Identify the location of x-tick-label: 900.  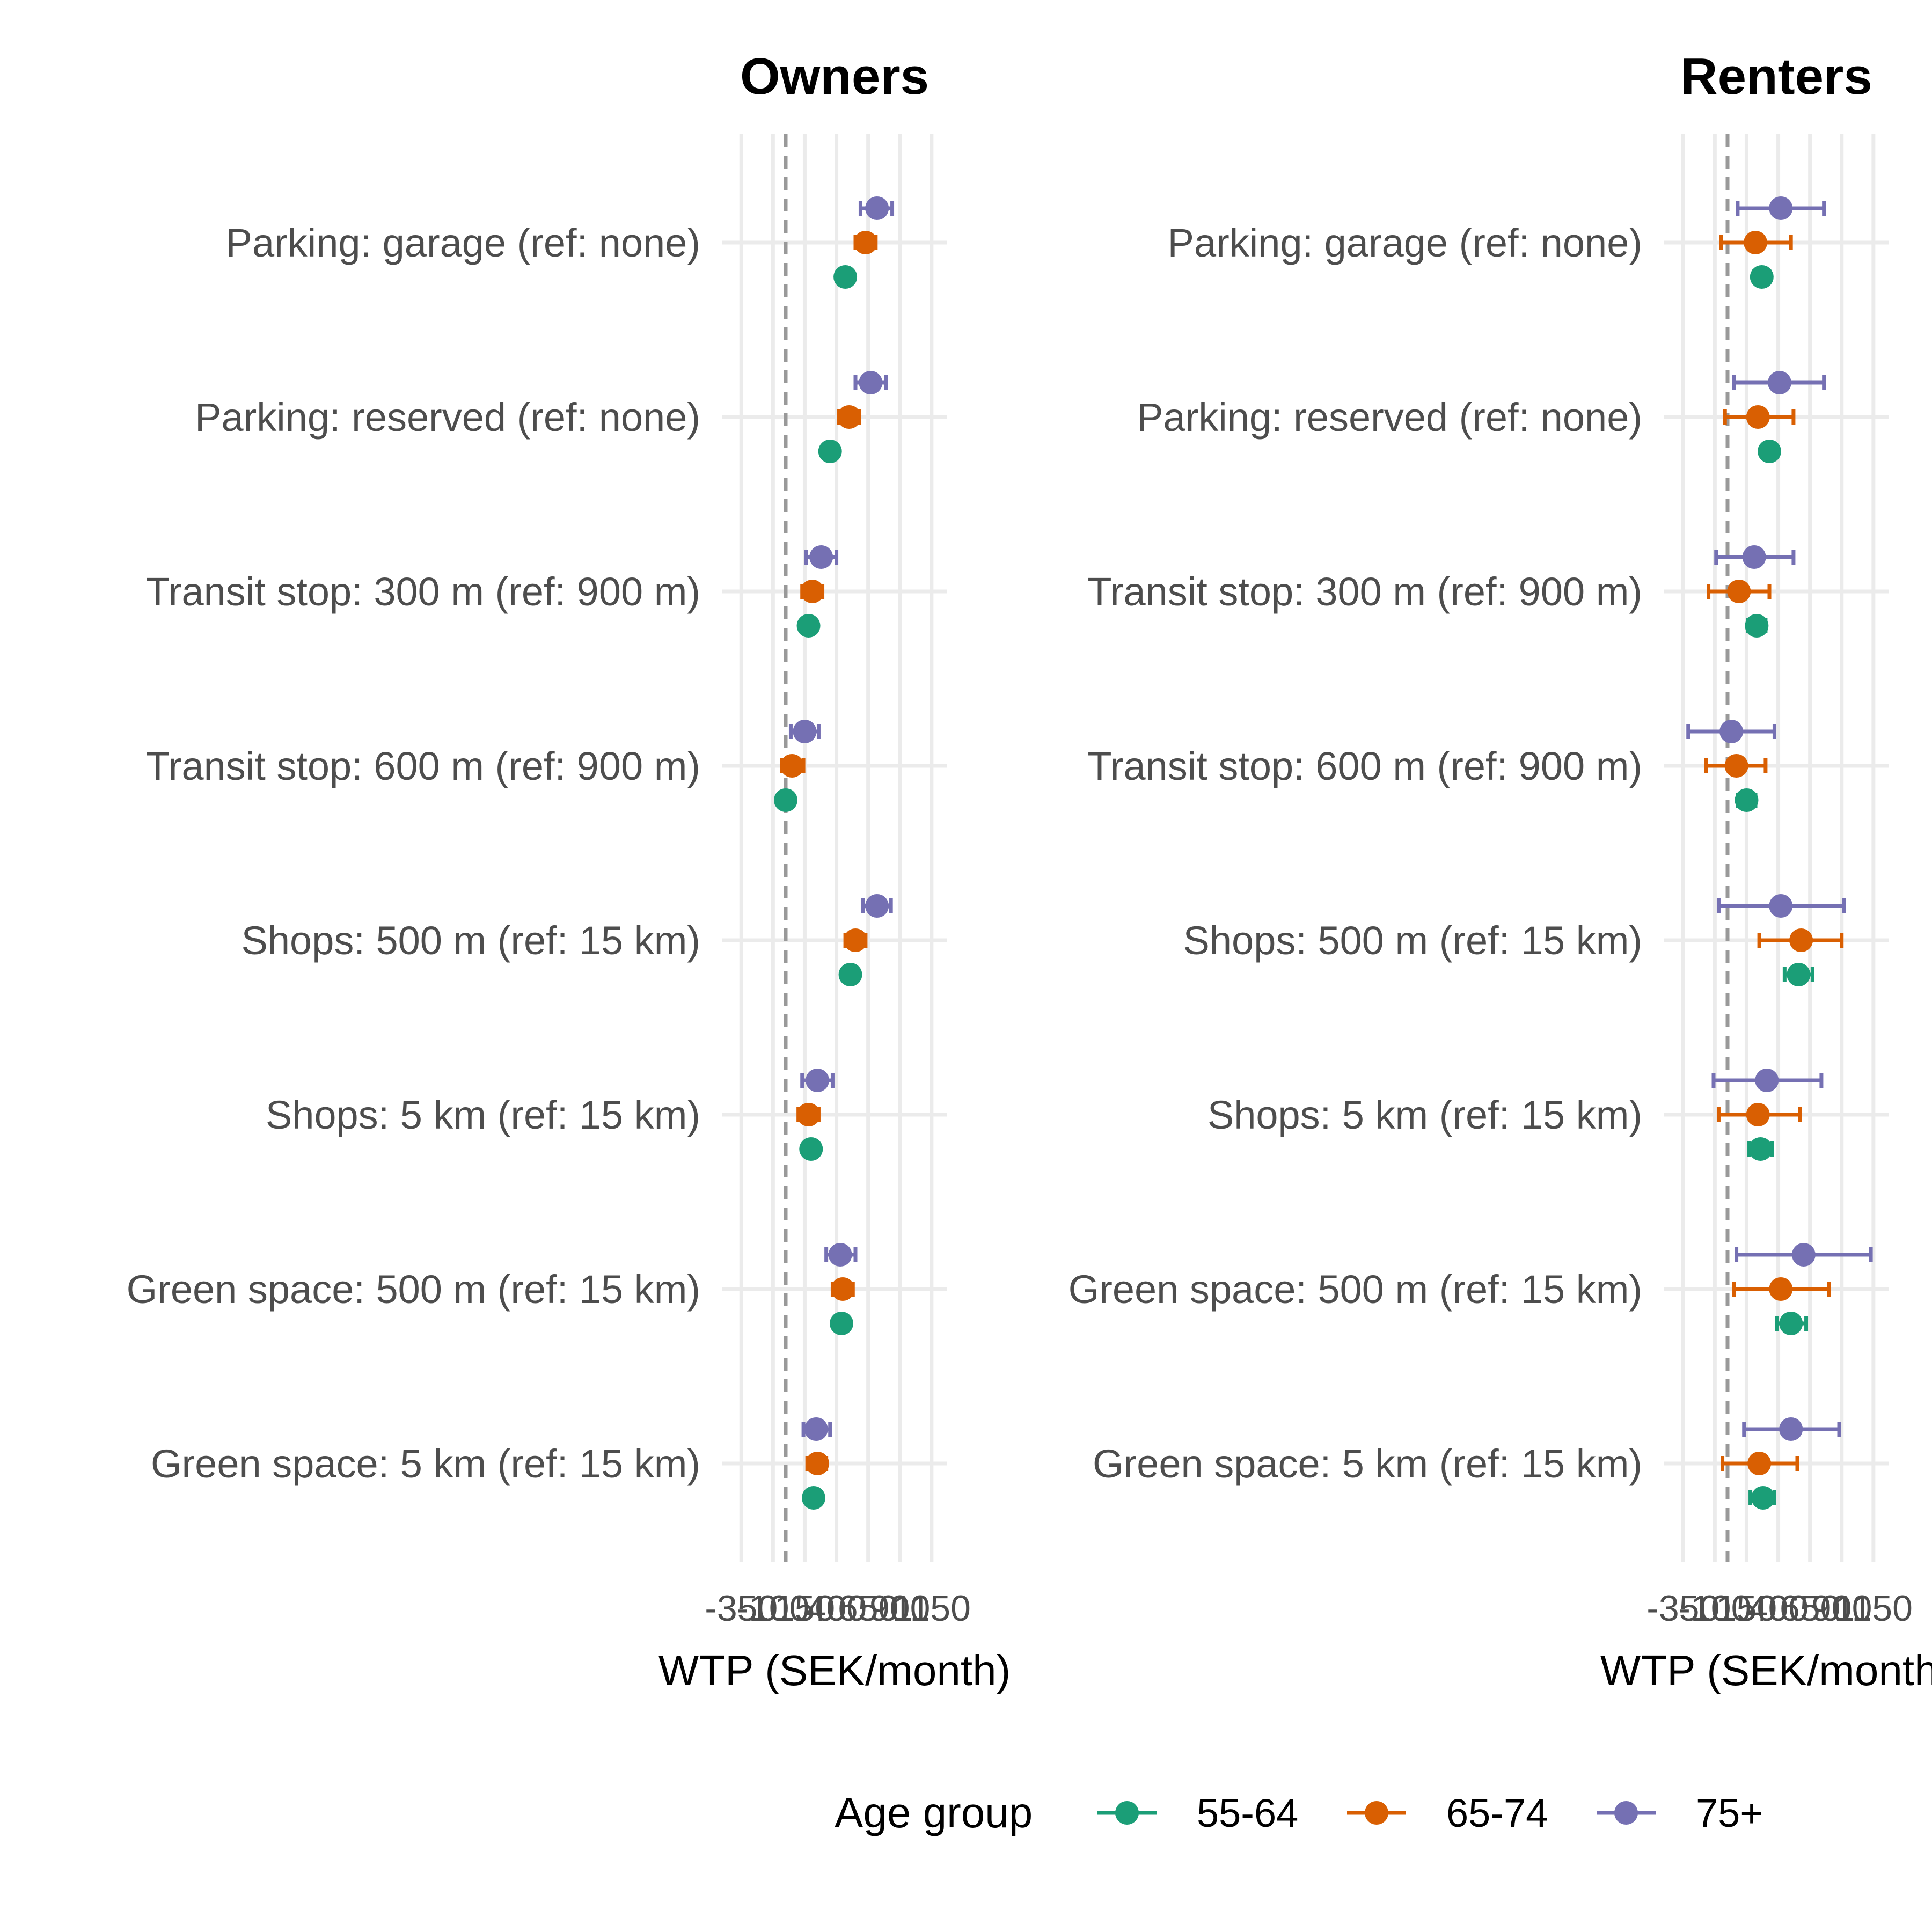
(1841, 1608).